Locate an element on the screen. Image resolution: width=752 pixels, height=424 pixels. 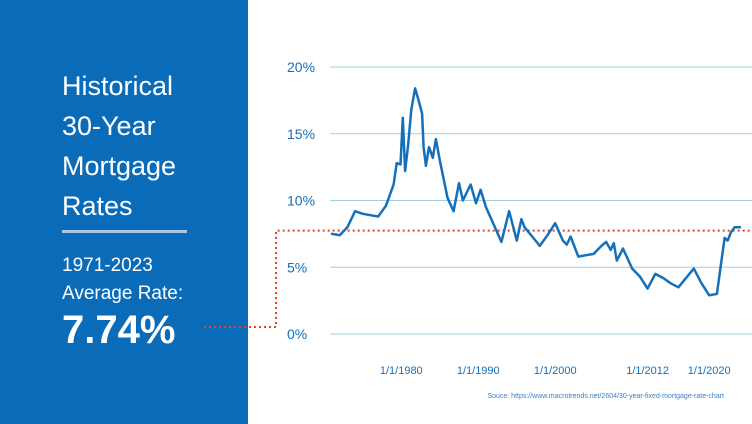
y-tick-label: 5% is located at coordinates (297, 267).